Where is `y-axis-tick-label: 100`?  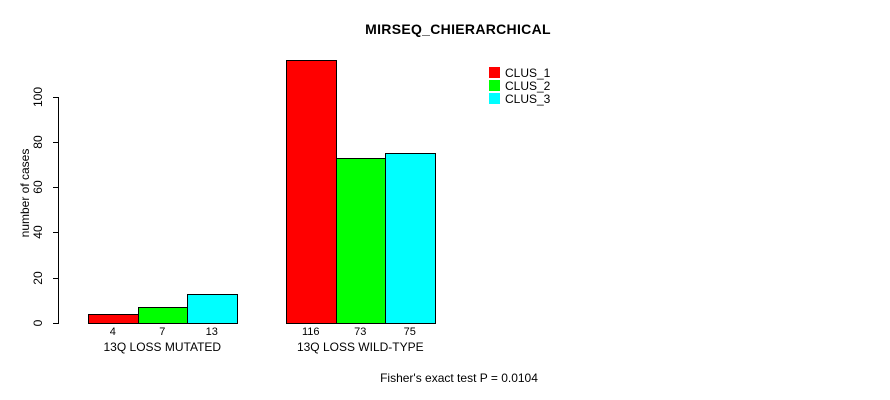 y-axis-tick-label: 100 is located at coordinates (38, 96).